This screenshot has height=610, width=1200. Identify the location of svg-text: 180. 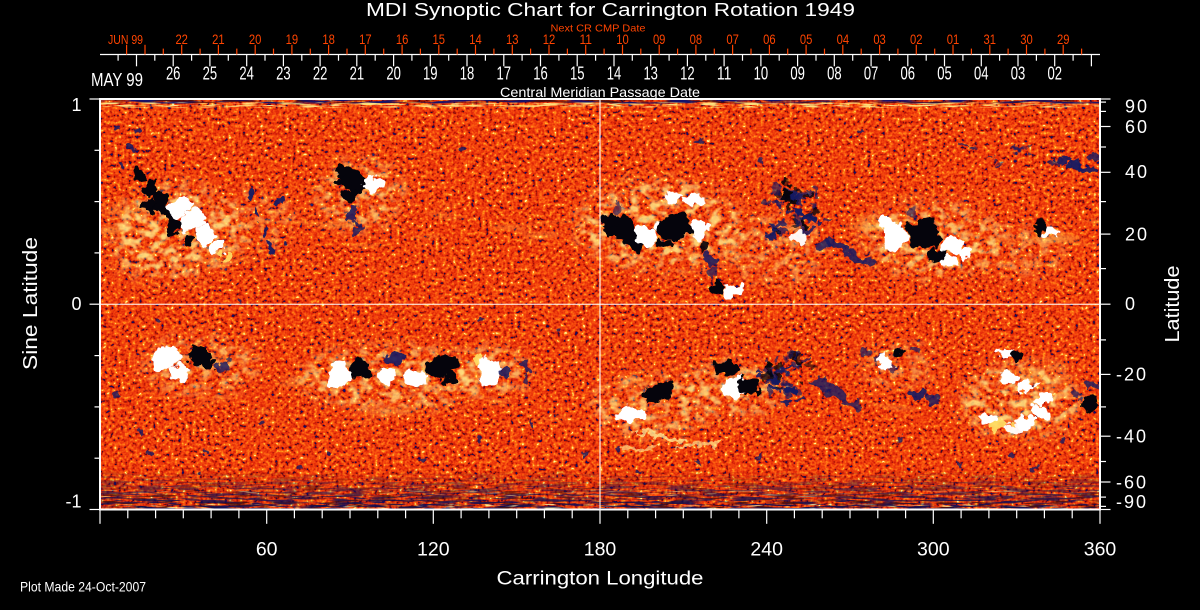
(600, 550).